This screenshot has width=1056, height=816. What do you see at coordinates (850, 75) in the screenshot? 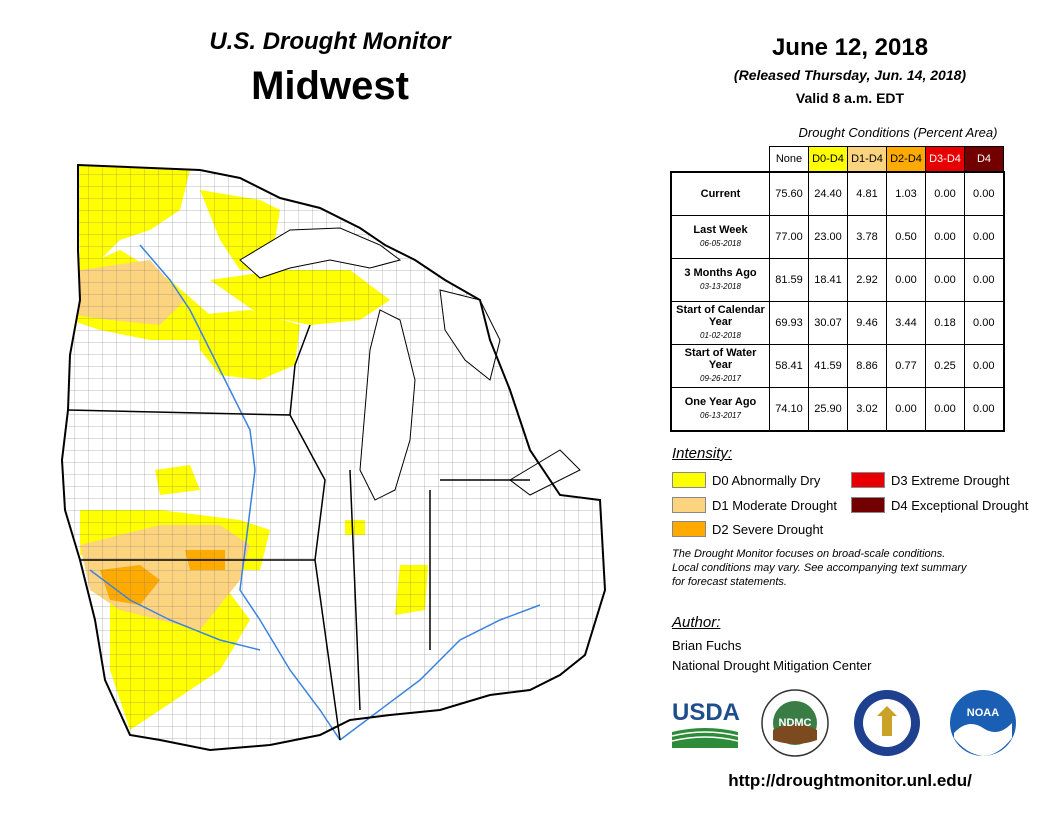
I see `release-date: (Released Thursday, Jun. 14, 2018)` at bounding box center [850, 75].